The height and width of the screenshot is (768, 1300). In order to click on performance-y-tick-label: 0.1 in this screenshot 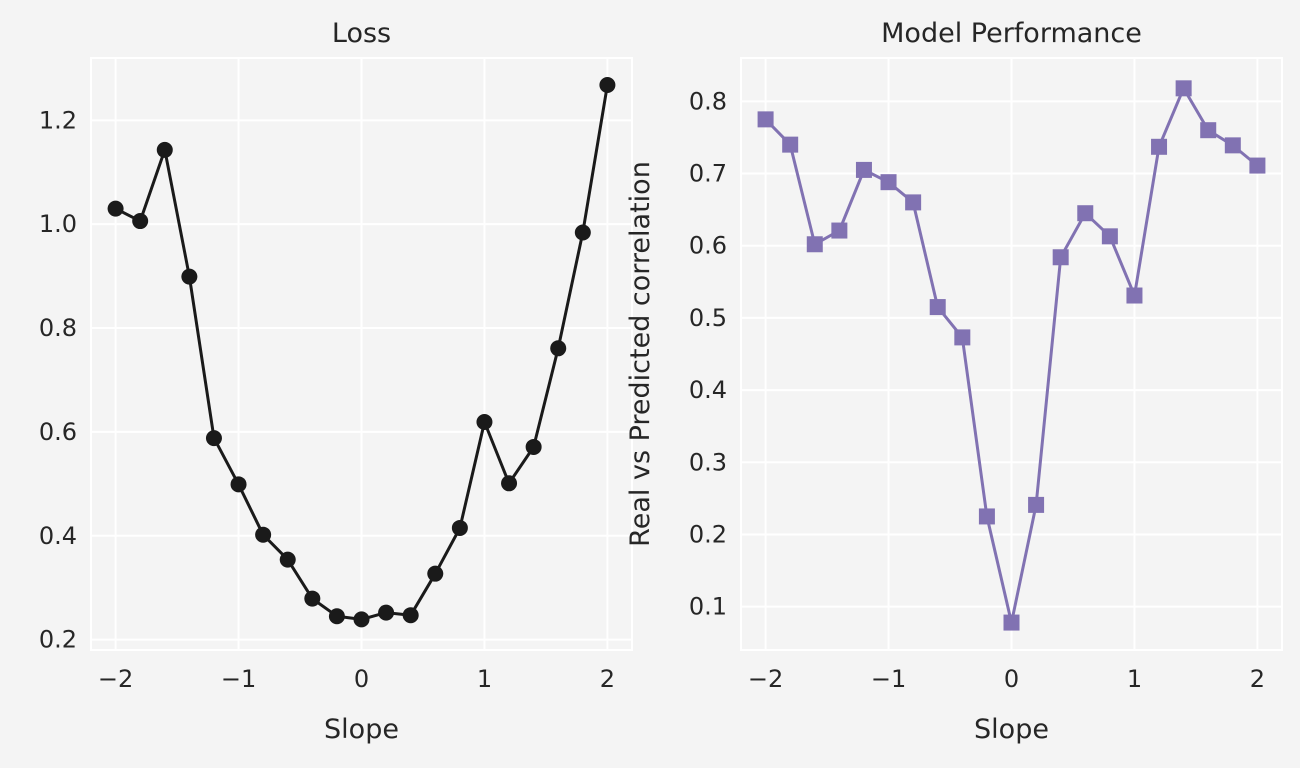, I will do `click(708, 607)`.